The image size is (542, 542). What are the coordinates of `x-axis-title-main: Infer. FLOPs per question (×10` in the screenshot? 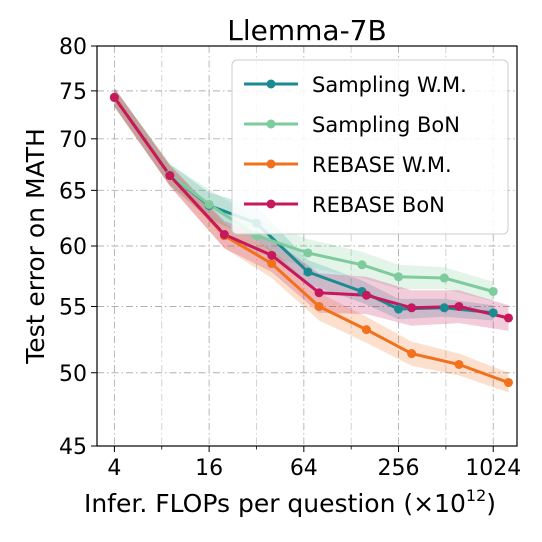 It's located at (275, 503).